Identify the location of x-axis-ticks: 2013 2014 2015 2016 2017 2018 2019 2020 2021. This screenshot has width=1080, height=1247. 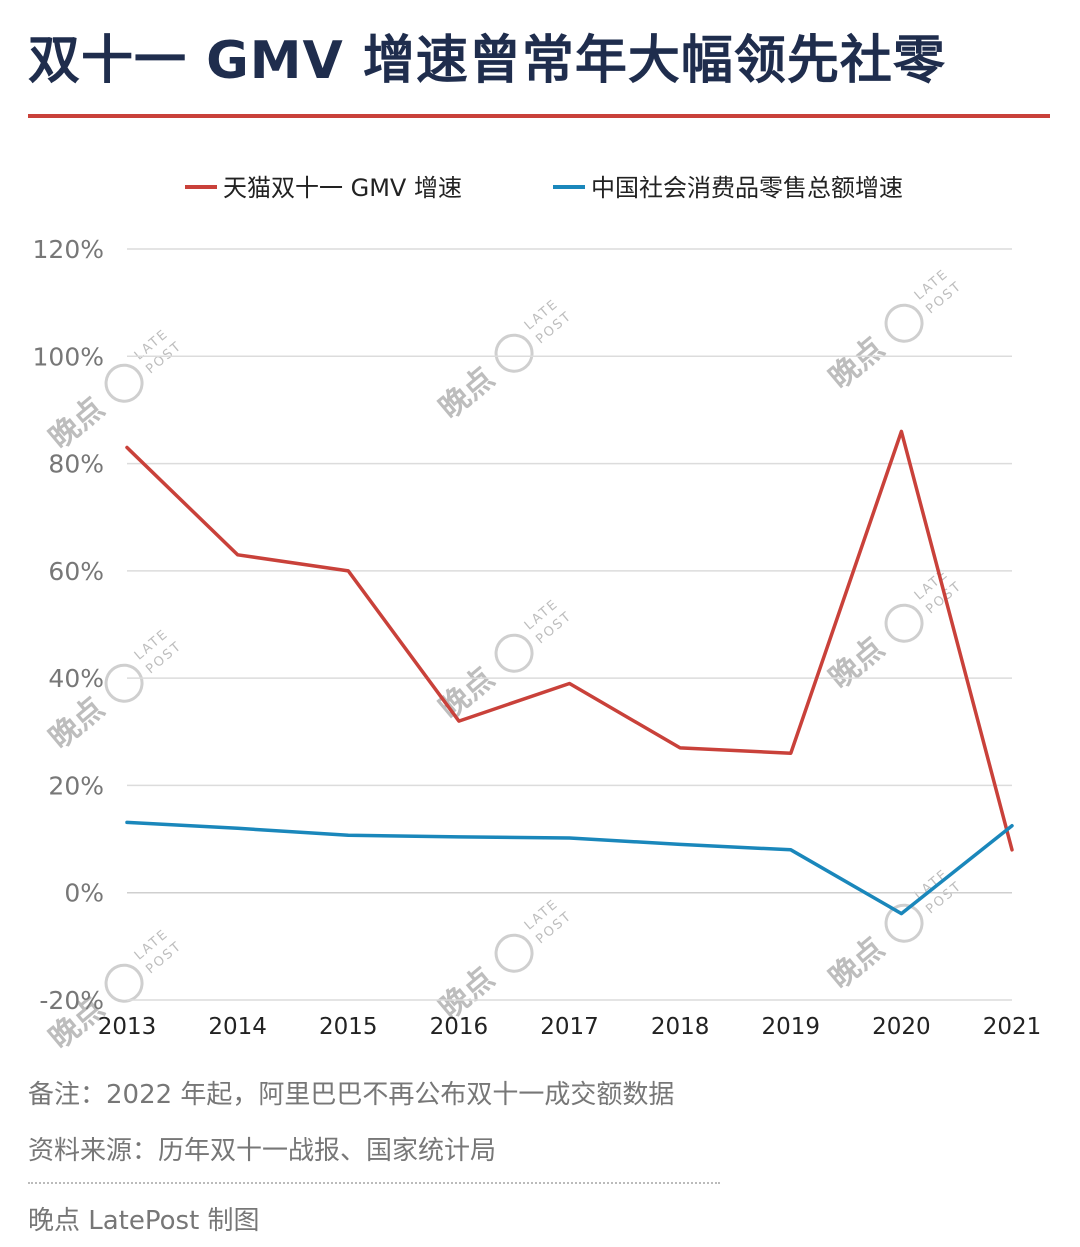
(570, 1027).